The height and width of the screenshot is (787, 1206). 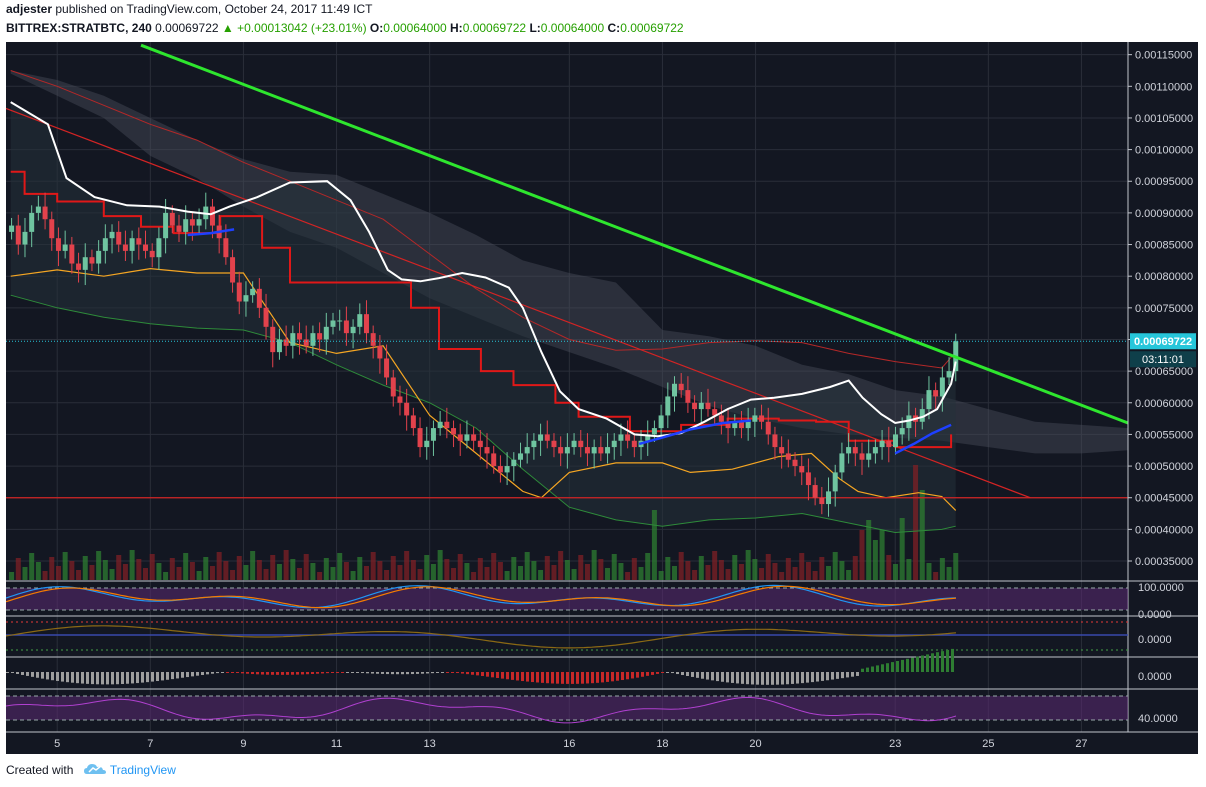 I want to click on price-tick-label: 0.00105000, so click(x=1164, y=119).